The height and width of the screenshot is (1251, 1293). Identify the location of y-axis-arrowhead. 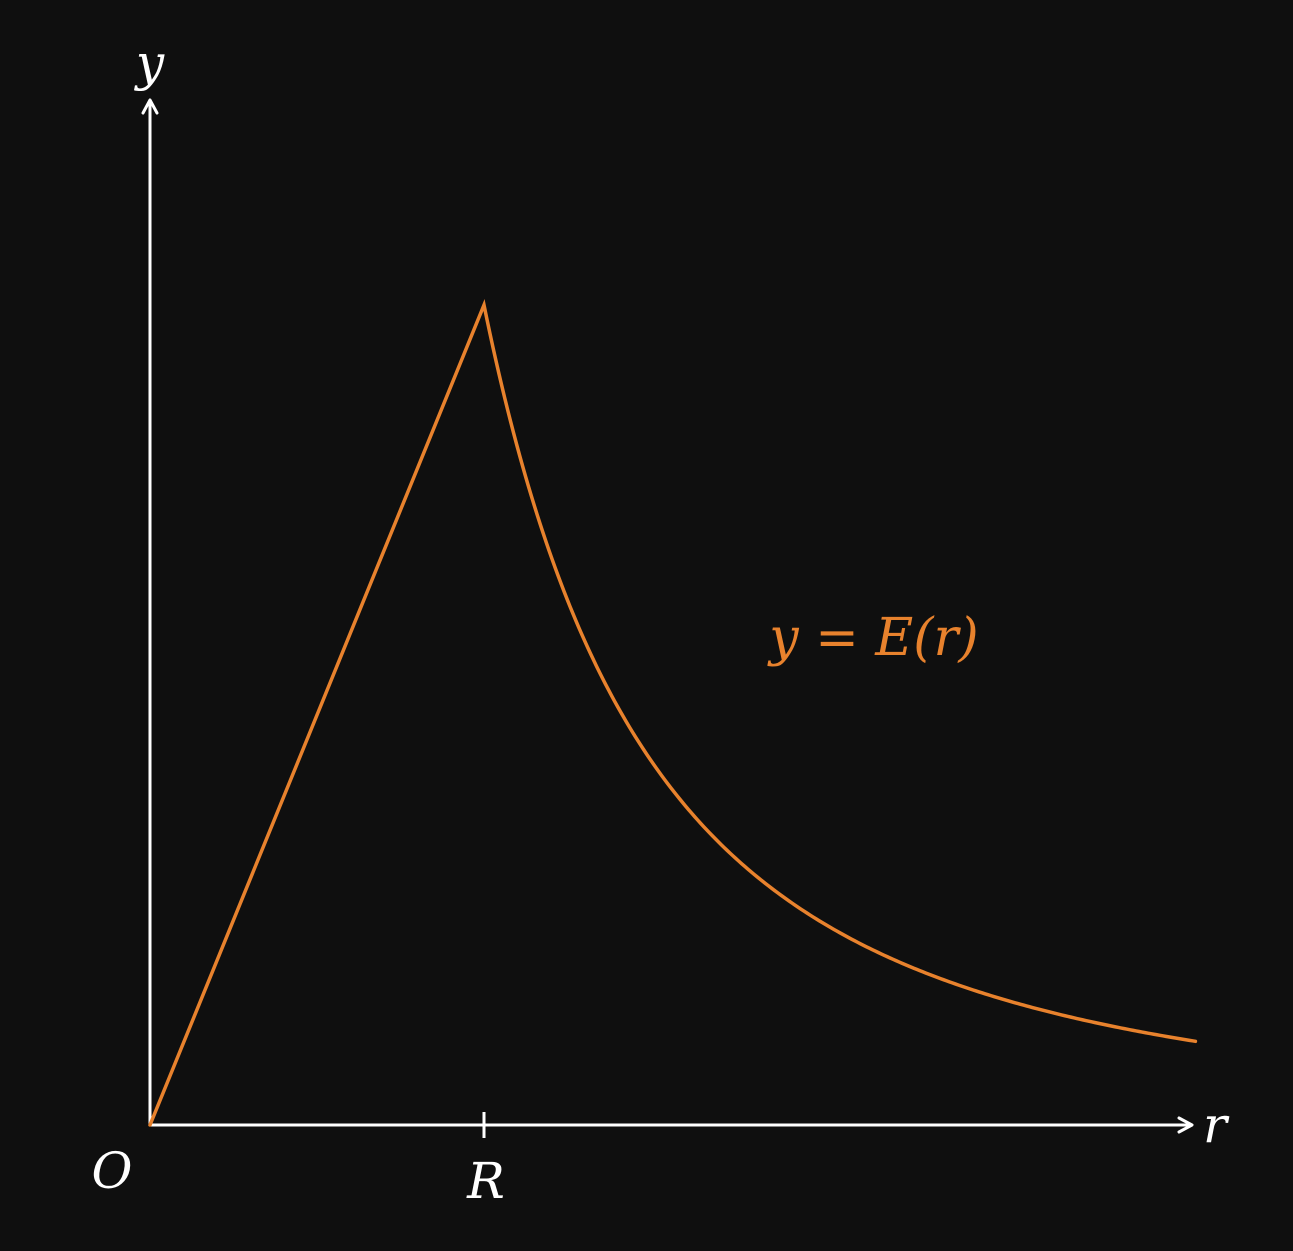
(150, 106).